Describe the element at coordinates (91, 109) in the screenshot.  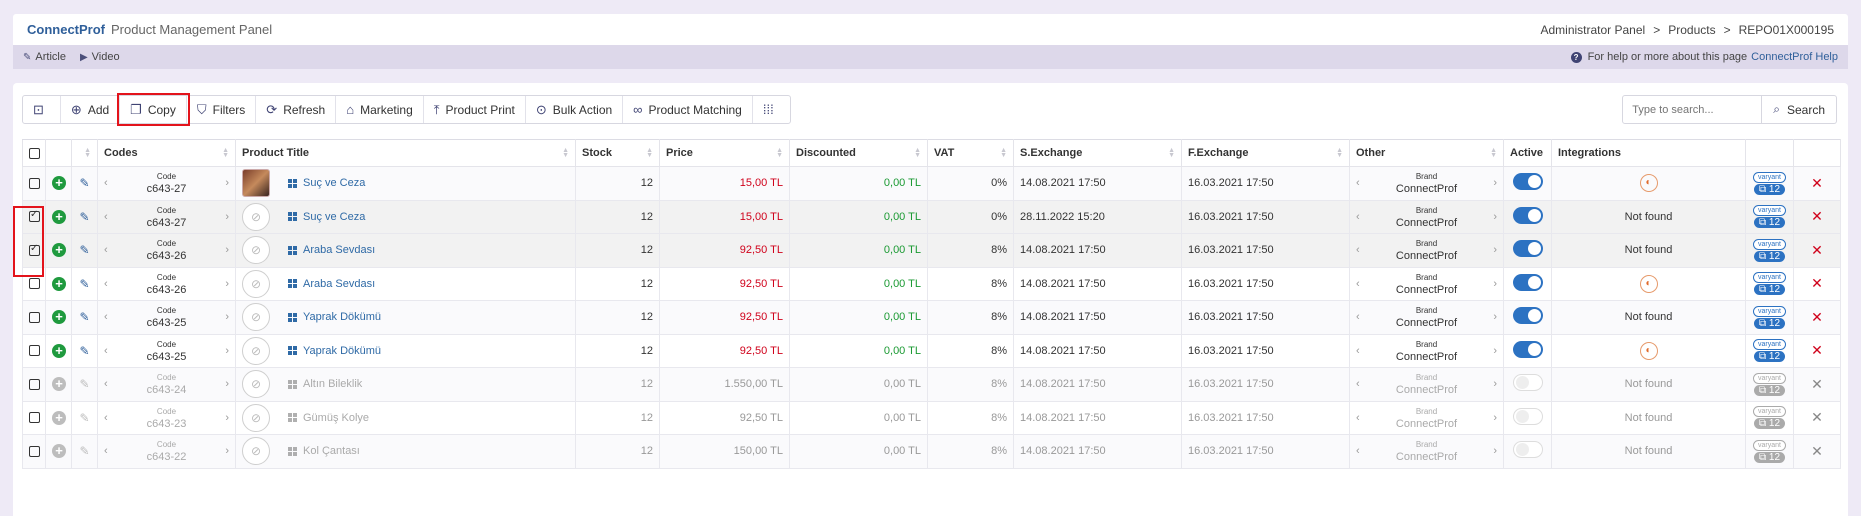
I see `add-button: ⊕ Add` at that location.